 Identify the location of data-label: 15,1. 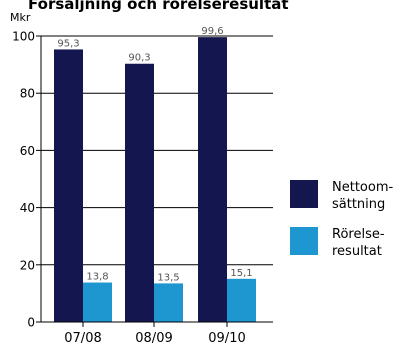
(241, 273).